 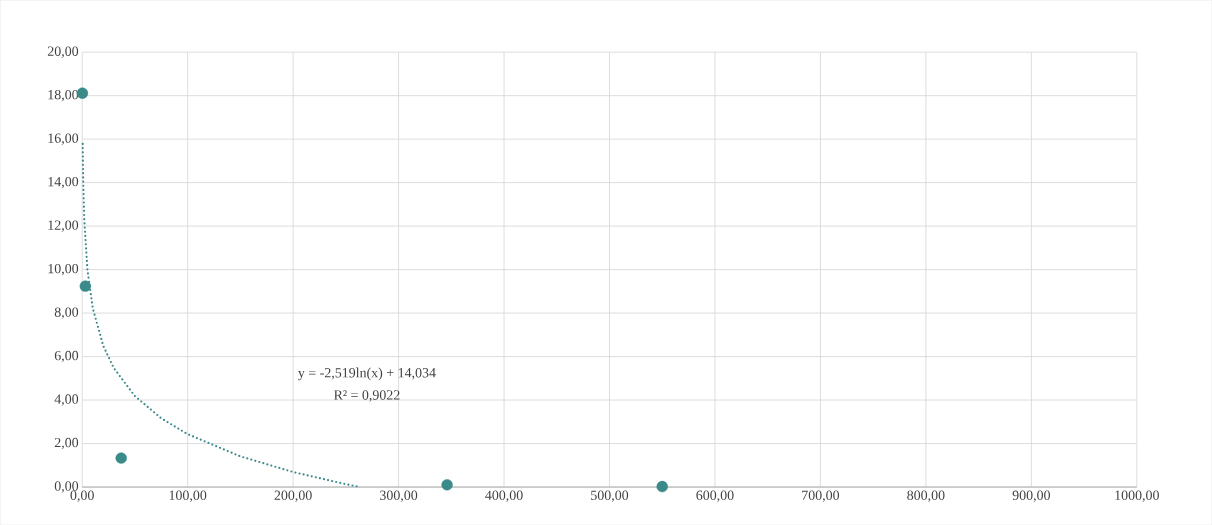 I want to click on x-tick-label: 500,00, so click(x=610, y=496).